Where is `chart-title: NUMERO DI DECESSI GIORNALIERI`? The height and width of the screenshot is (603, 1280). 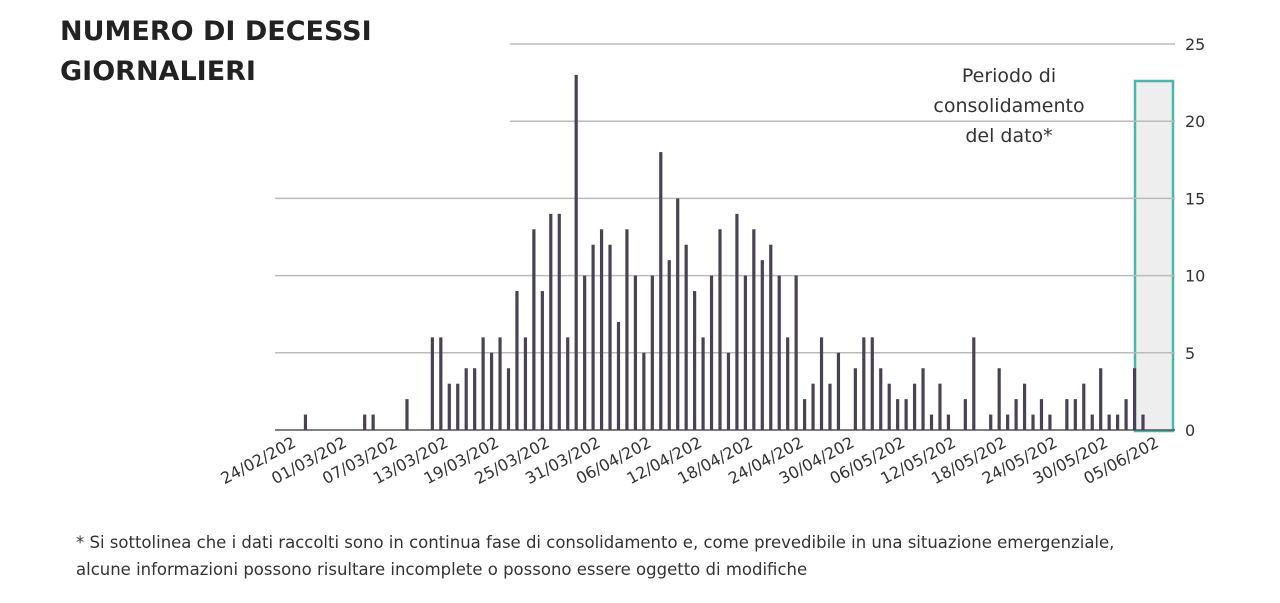 chart-title: NUMERO DI DECESSI GIORNALIERI is located at coordinates (216, 51).